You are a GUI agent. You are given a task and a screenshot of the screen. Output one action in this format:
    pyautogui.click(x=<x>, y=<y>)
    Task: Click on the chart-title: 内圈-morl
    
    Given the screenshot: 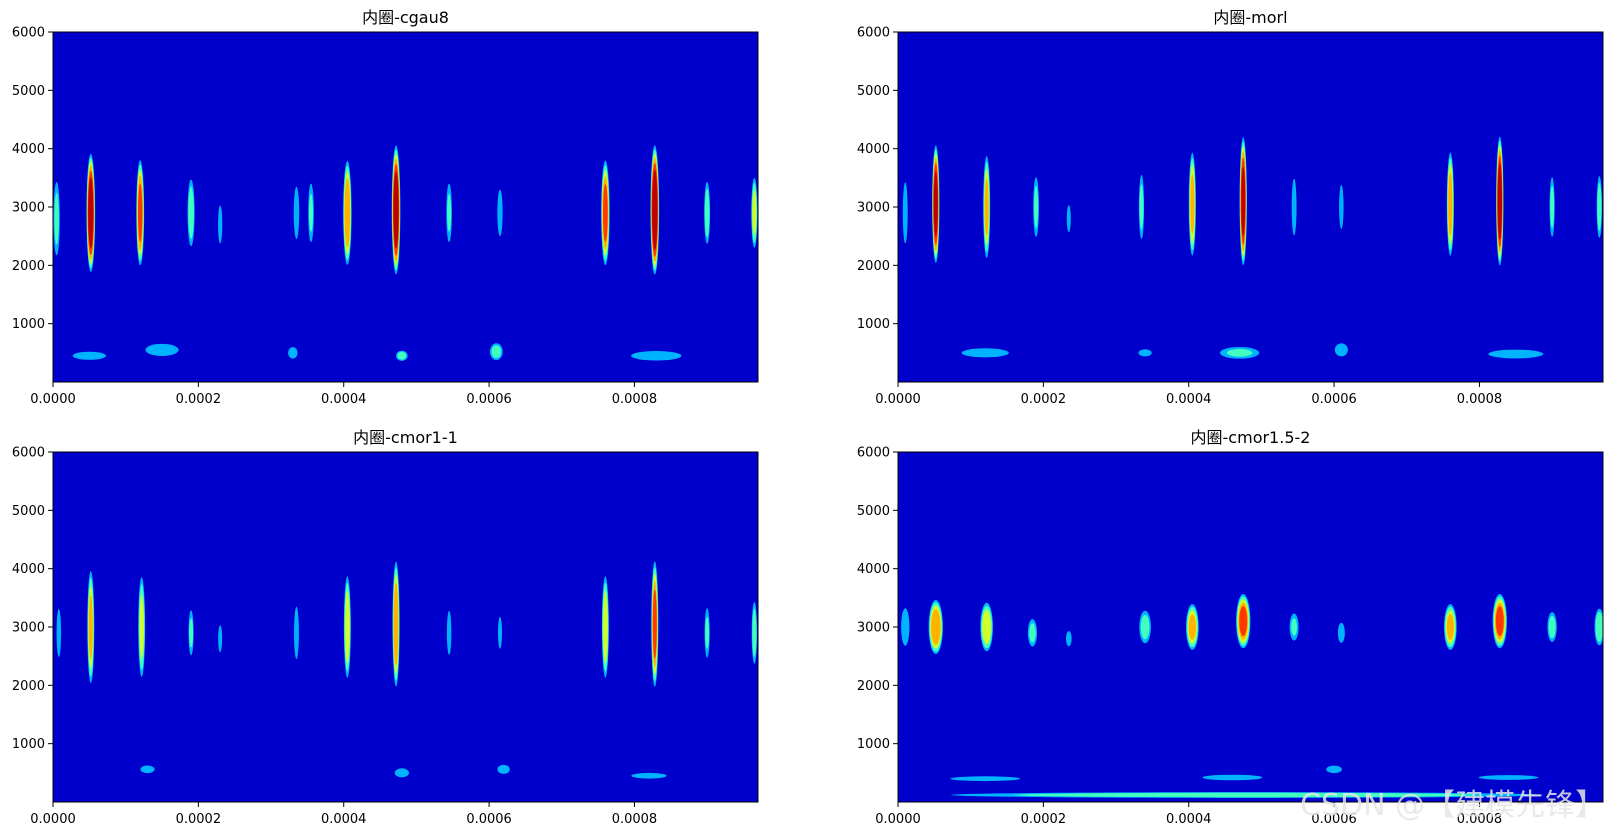 What is the action you would take?
    pyautogui.click(x=1250, y=17)
    